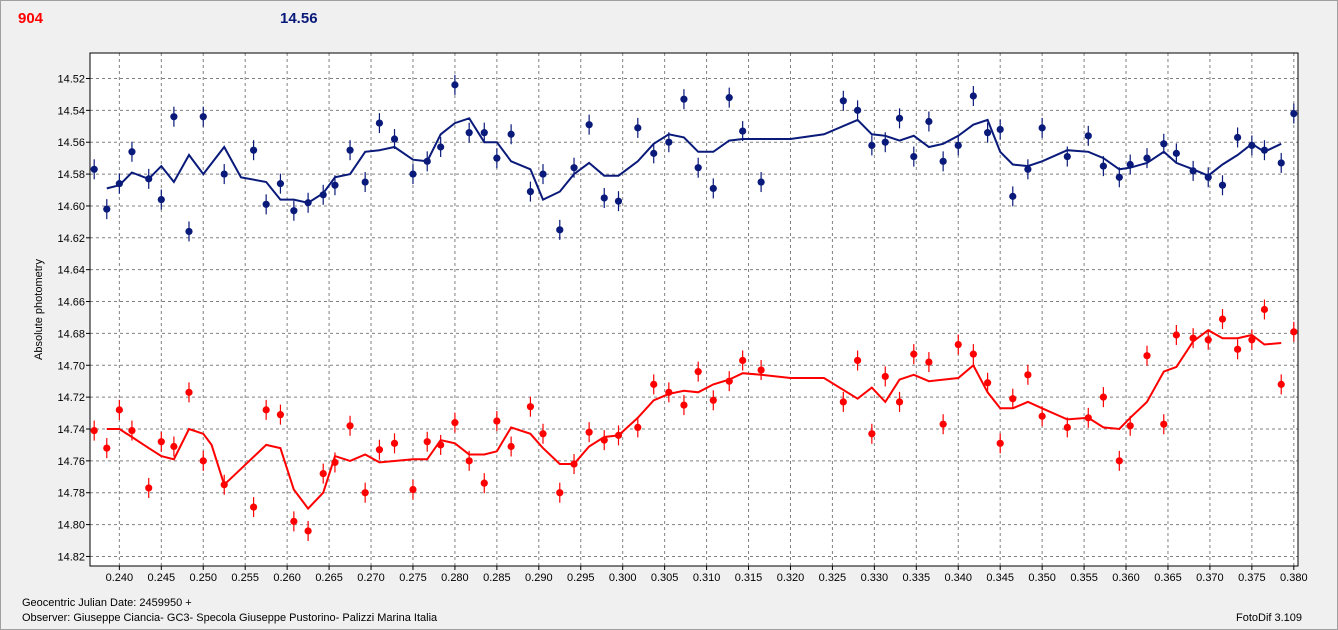 Image resolution: width=1338 pixels, height=630 pixels. Describe the element at coordinates (71, 557) in the screenshot. I see `y-tick-label: 14.82` at that location.